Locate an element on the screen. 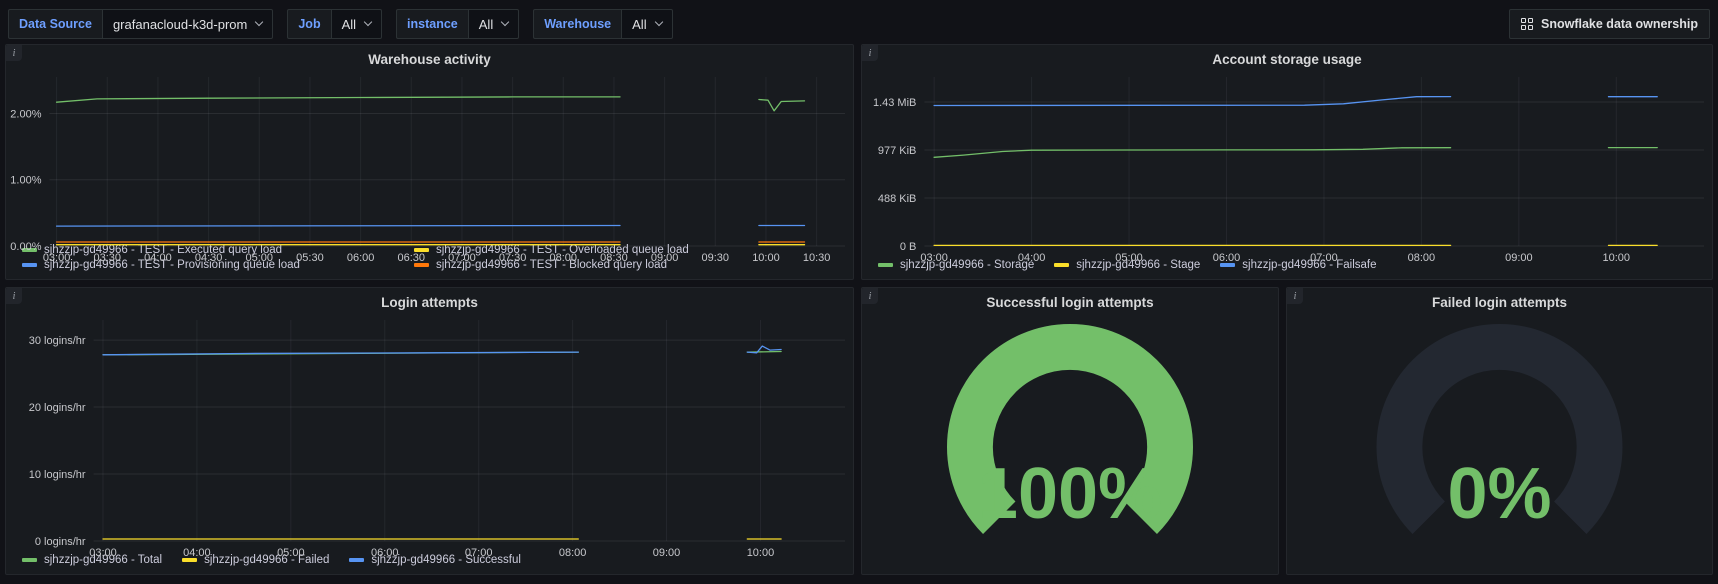  svg-text: 06:30 is located at coordinates (412, 258).